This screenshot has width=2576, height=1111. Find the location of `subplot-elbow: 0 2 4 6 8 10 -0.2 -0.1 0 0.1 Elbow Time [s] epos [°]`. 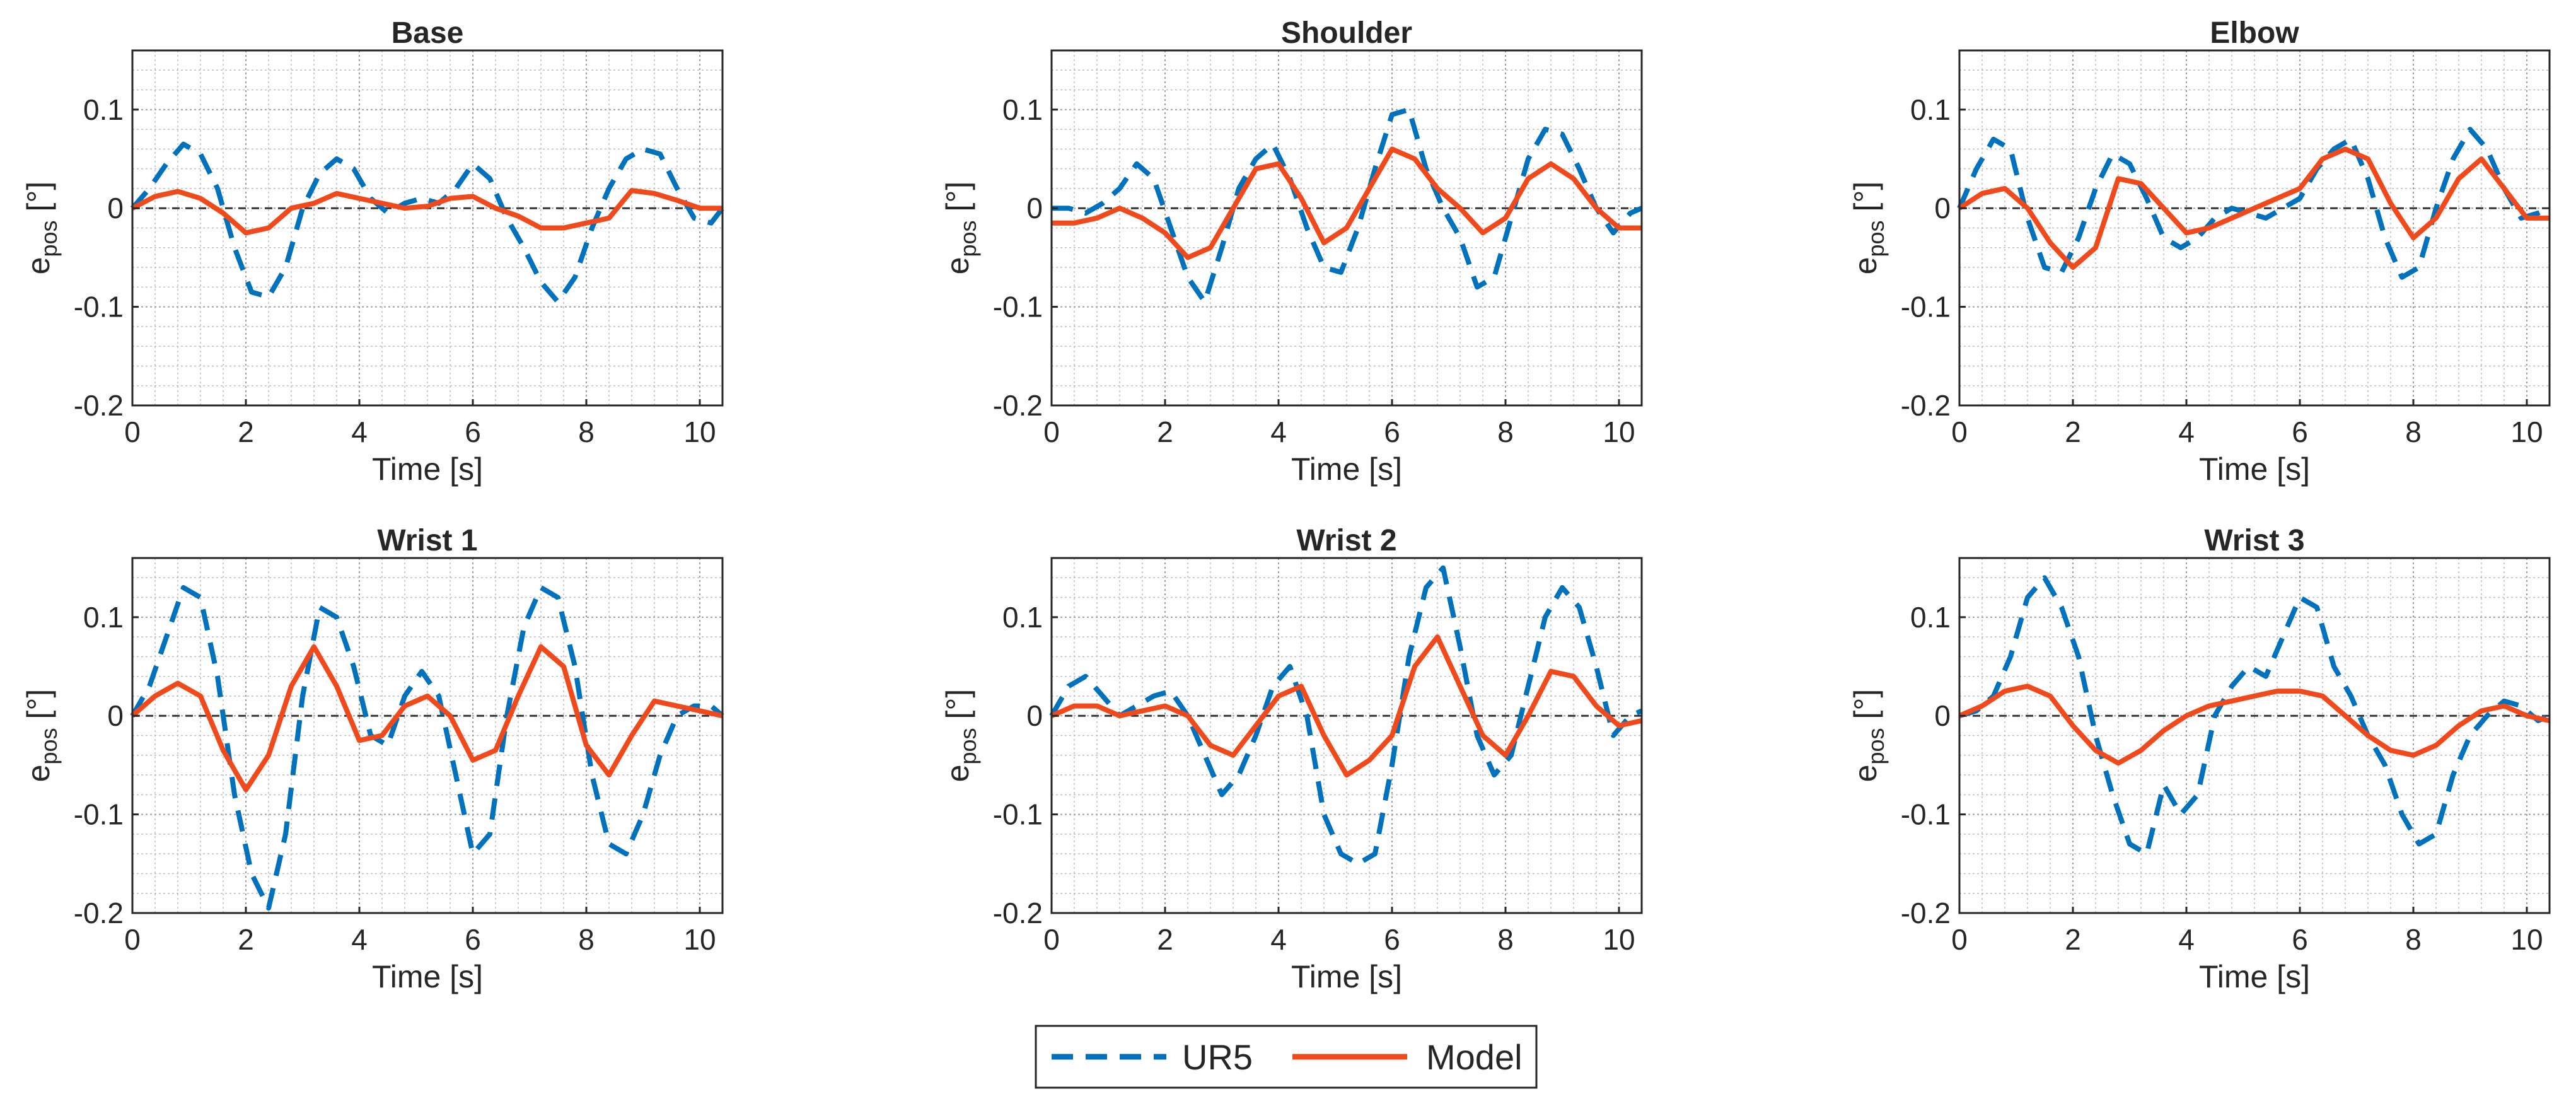

subplot-elbow: 0 2 4 6 8 10 -0.2 -0.1 0 0.1 Elbow Time [s] epos [°] is located at coordinates (2199, 251).